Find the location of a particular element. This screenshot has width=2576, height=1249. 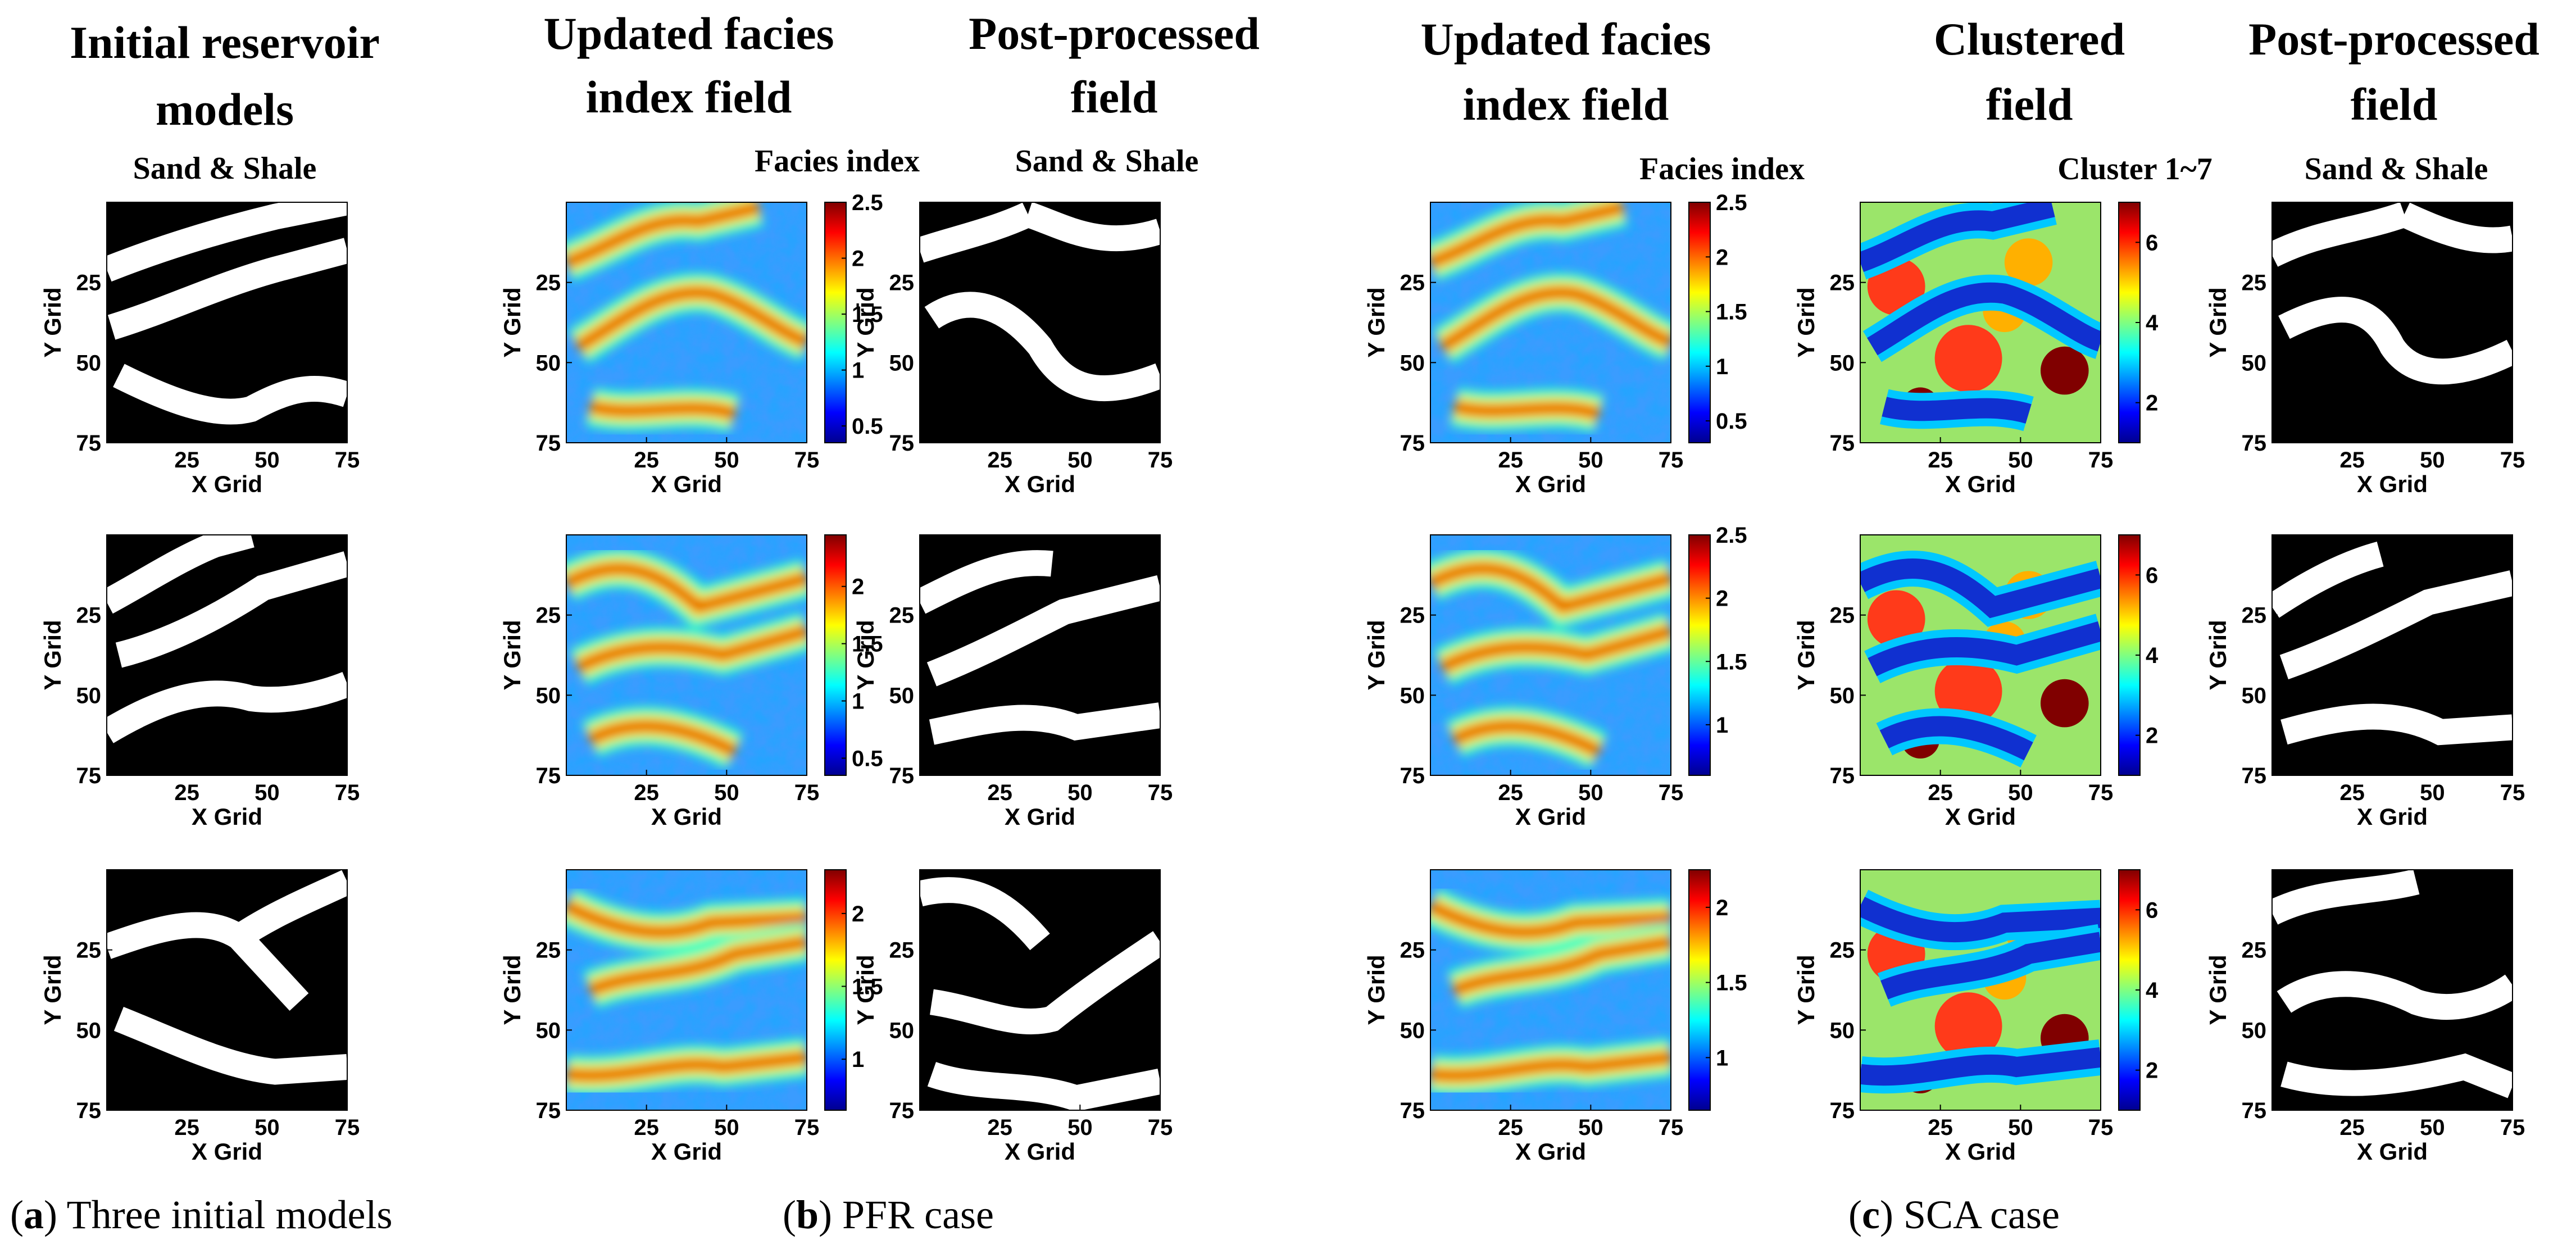

header-sca-updated-line2: index field is located at coordinates (1566, 104).